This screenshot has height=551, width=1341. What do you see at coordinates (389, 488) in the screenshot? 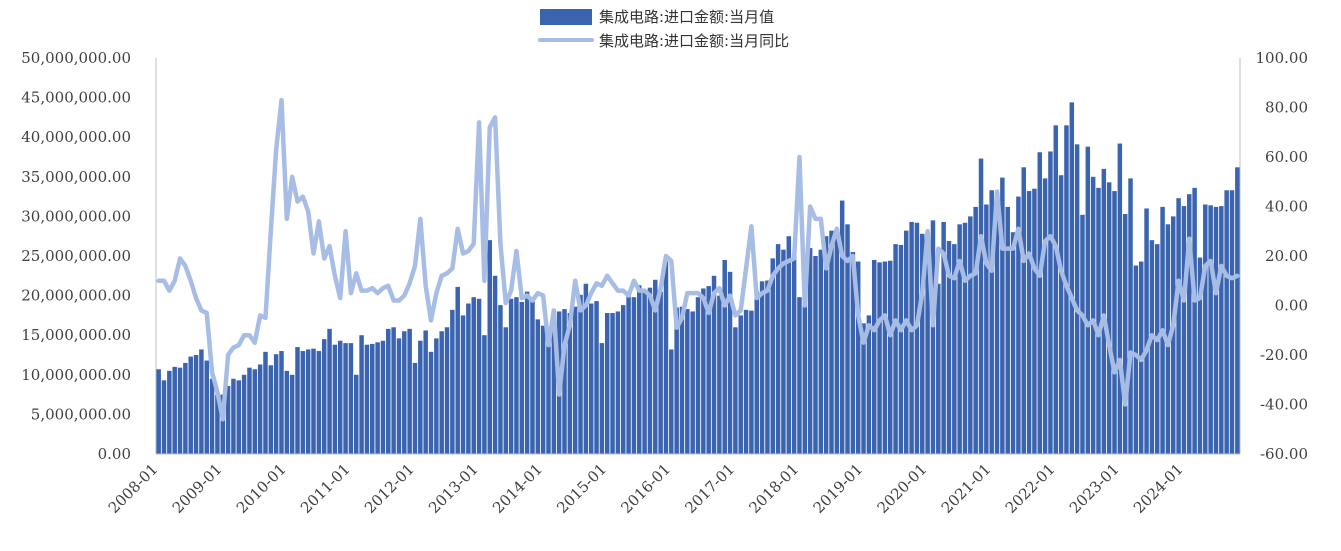
I see `x-tick-label: 2012-01` at bounding box center [389, 488].